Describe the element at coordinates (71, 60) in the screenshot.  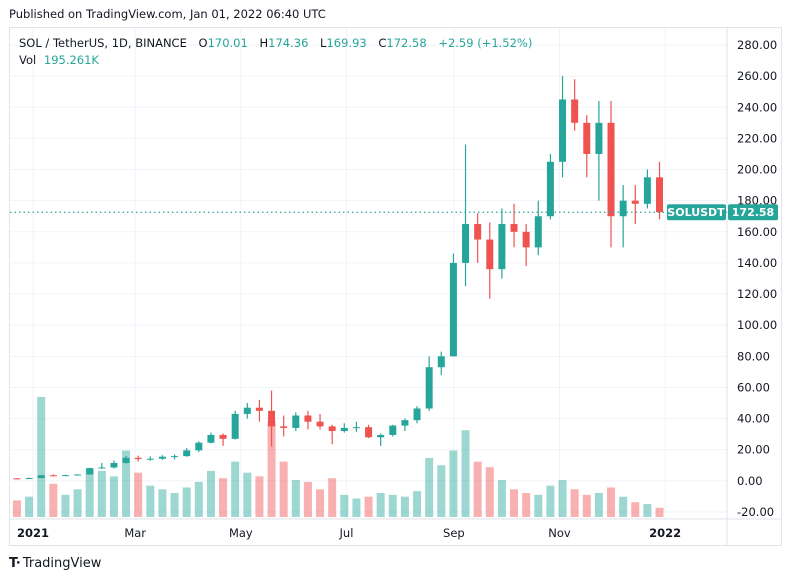
I see `volume-value: 195.261K` at that location.